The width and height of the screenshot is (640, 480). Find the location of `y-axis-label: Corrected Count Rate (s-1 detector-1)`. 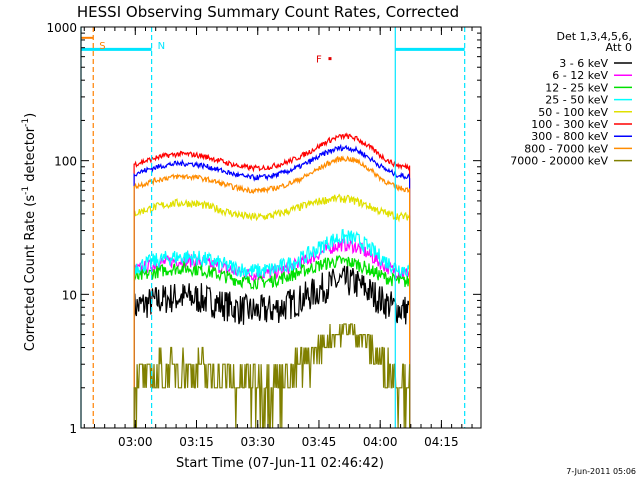

y-axis-label: Corrected Count Rate (s-1 detector-1) is located at coordinates (29, 232).